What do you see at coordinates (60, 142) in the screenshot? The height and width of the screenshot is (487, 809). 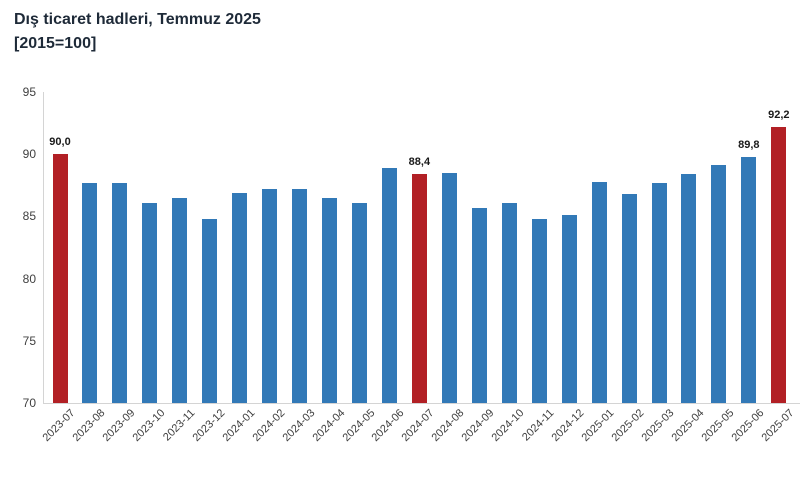 I see `data-label-2023-07: 90,0` at bounding box center [60, 142].